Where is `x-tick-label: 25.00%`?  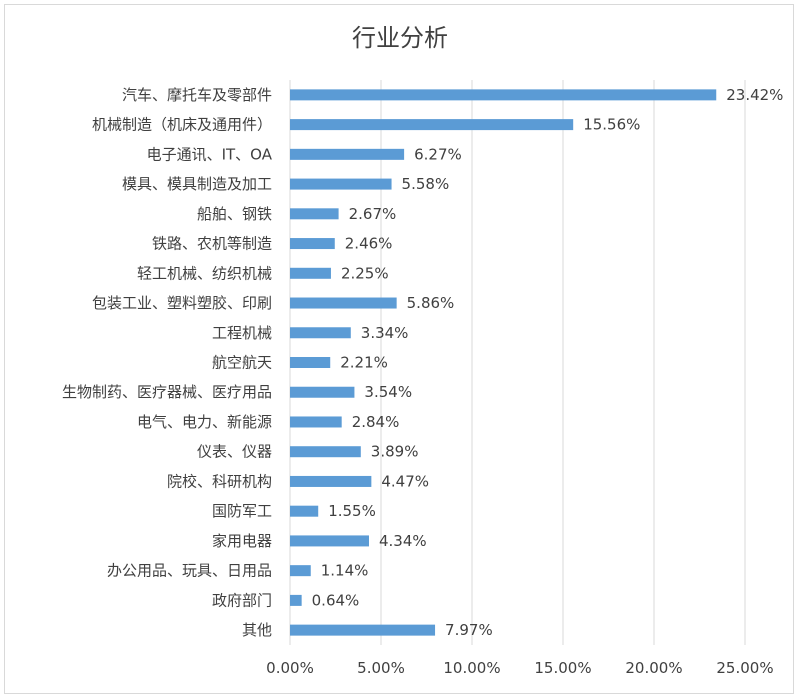 x-tick-label: 25.00% is located at coordinates (744, 668).